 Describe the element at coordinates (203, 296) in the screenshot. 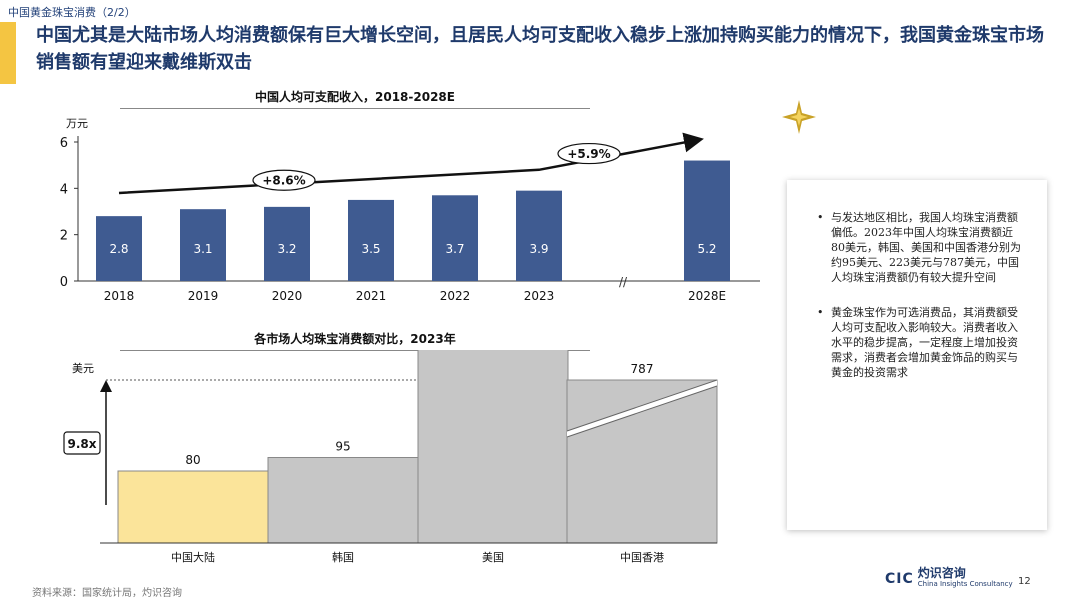

I see `x-tick-label: 2019` at that location.